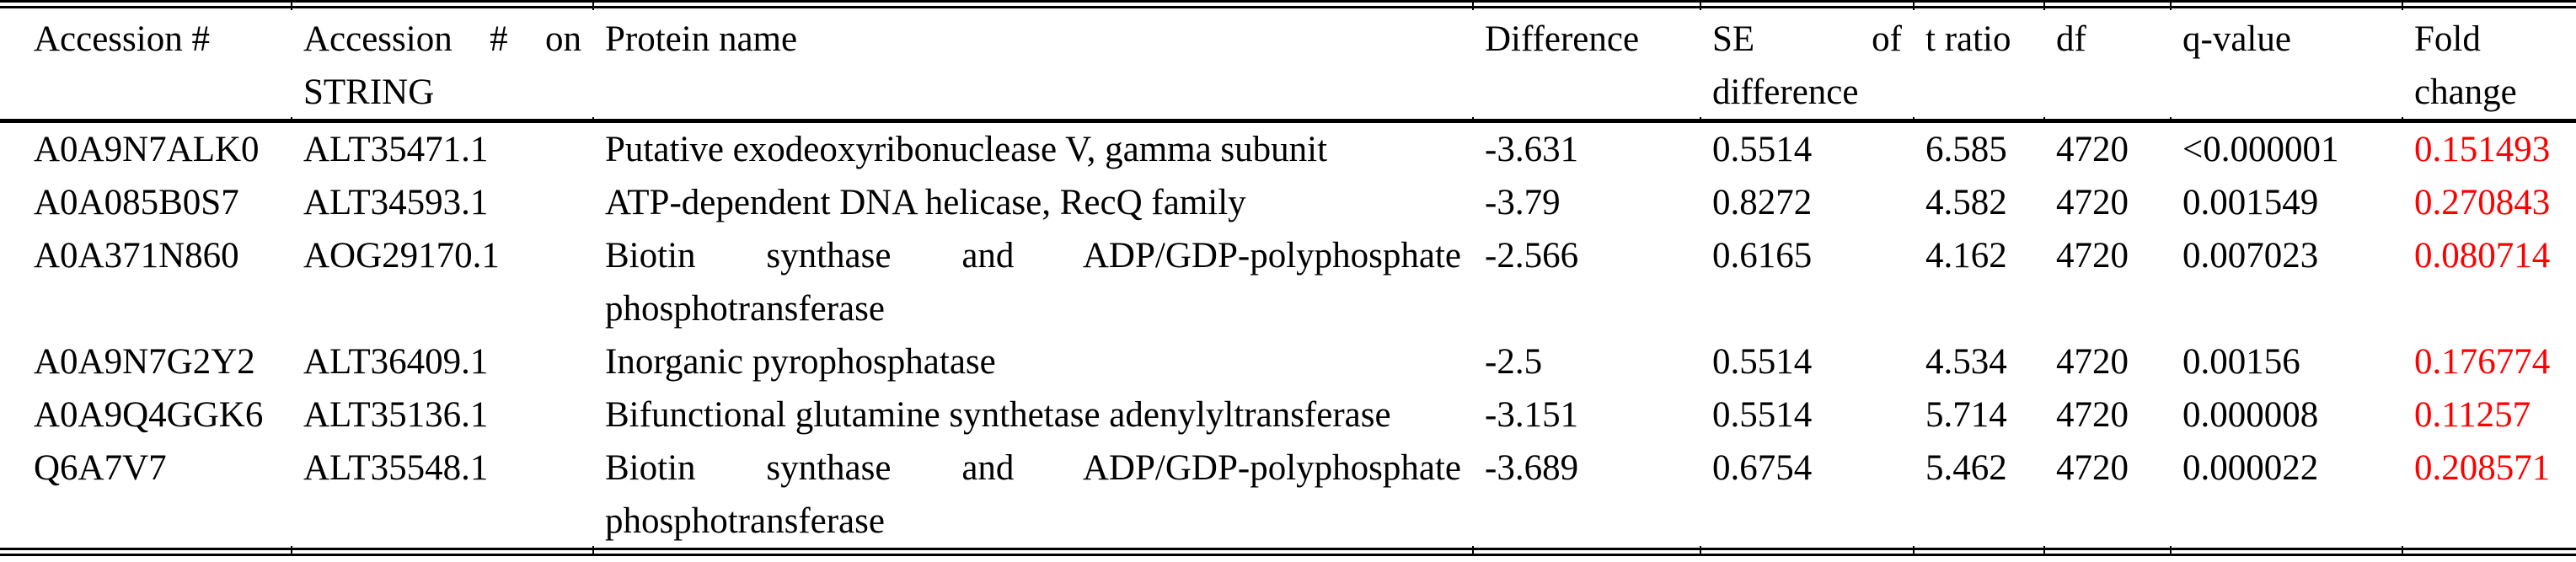 This screenshot has width=2576, height=562. I want to click on cell-accession-string: AOG29170.1, so click(402, 256).